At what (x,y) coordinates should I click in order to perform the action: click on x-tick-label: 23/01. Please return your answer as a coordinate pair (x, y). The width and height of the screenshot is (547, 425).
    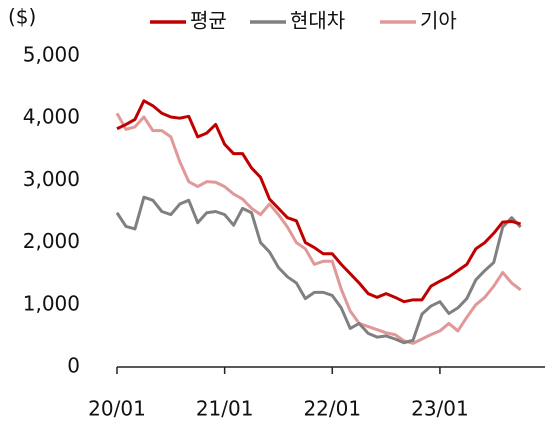
    Looking at the image, I should click on (440, 409).